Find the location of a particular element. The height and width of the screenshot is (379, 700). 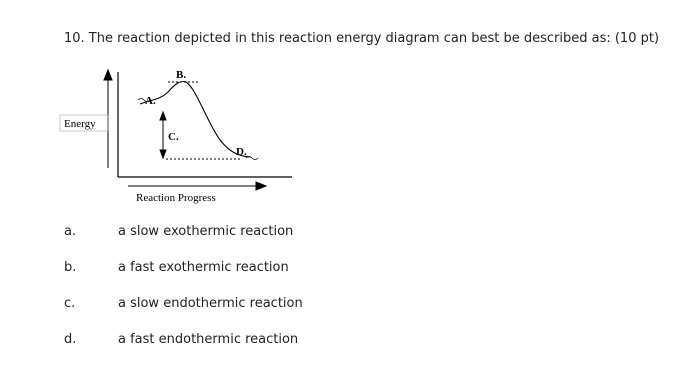

label-b: B. is located at coordinates (181, 75).